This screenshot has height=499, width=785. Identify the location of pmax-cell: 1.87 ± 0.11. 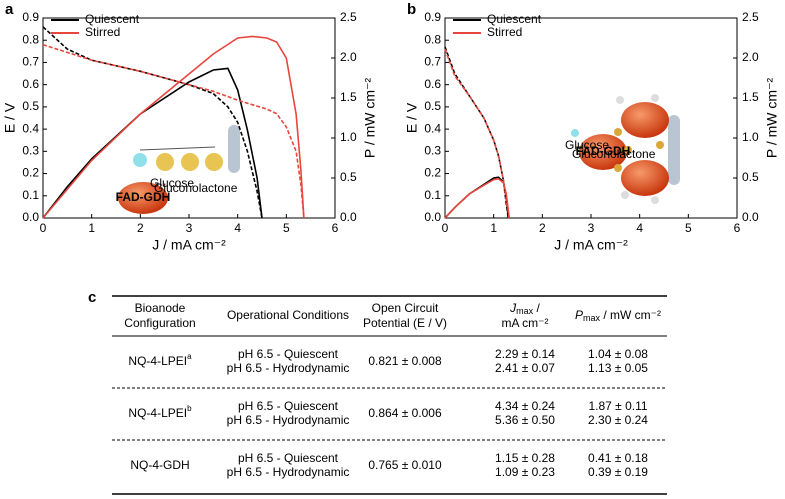
(617, 406).